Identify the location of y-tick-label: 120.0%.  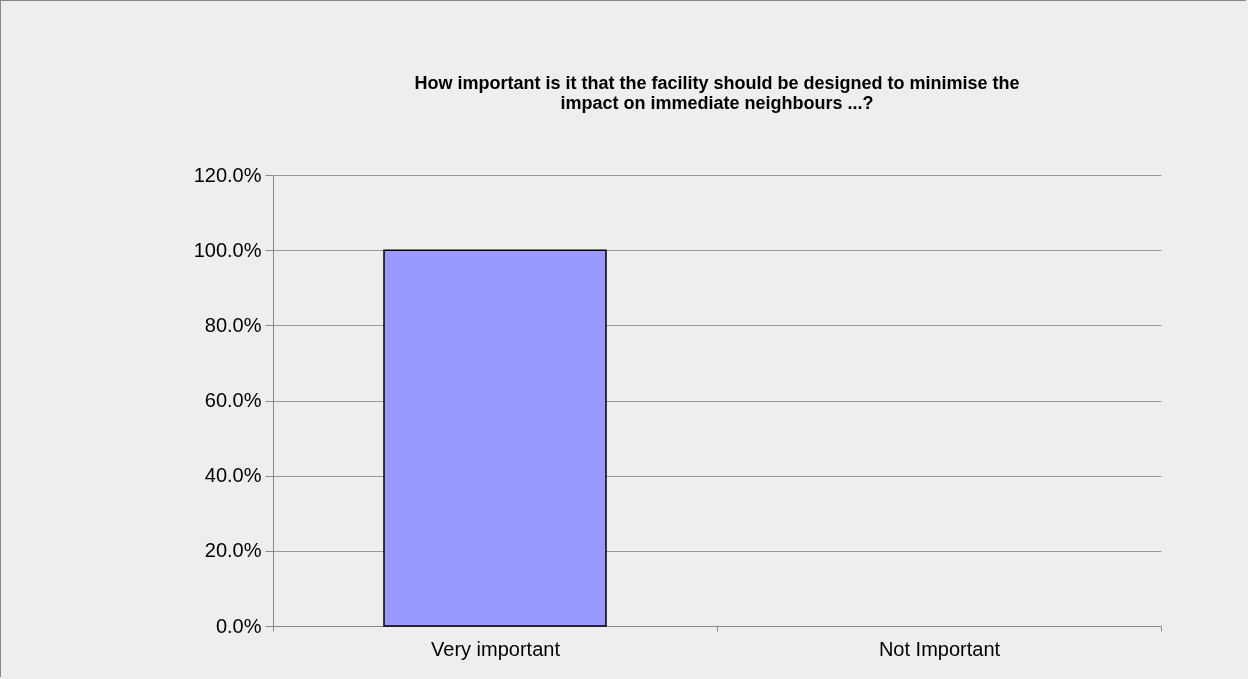
(227, 174).